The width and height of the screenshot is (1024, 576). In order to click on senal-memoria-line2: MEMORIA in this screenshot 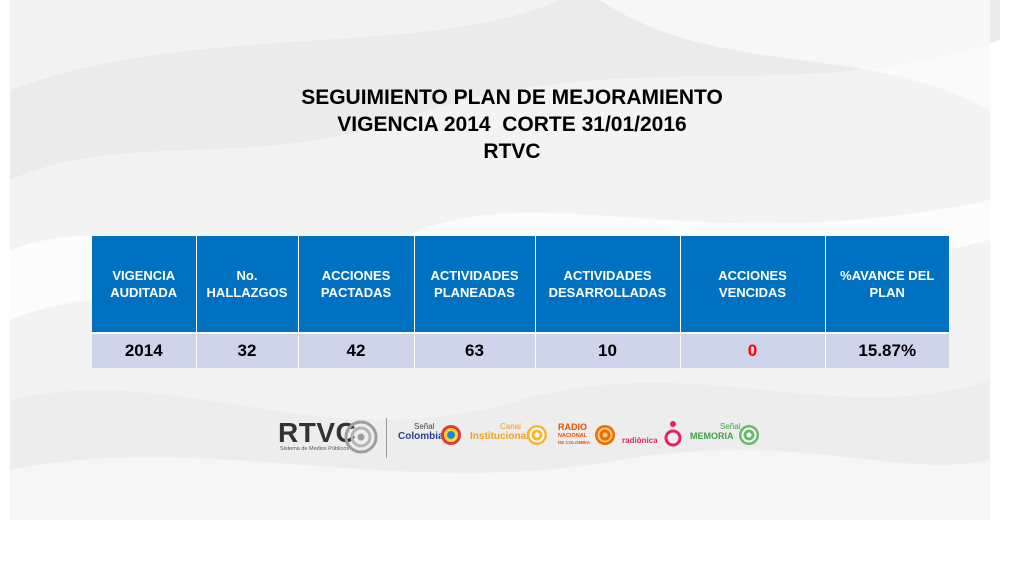, I will do `click(712, 436)`.